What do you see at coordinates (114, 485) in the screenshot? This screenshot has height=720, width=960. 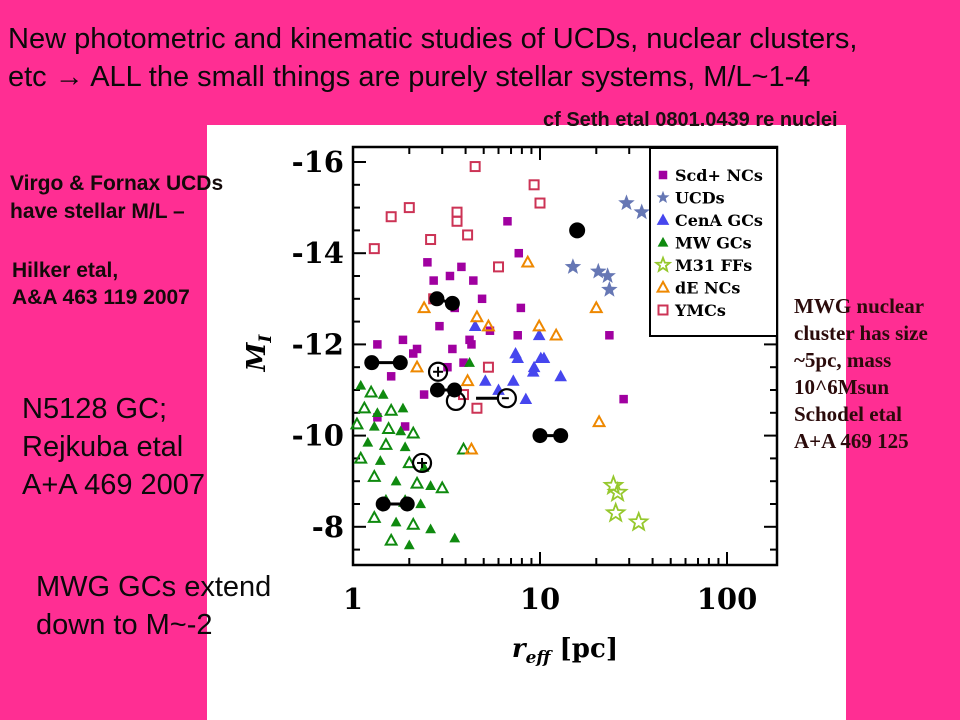 I see `text-line: A+A 469 2007` at bounding box center [114, 485].